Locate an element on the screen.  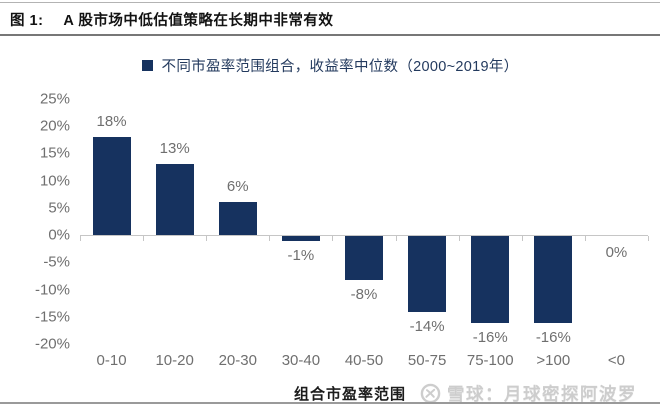
x-category-label: 20-30 is located at coordinates (237, 360).